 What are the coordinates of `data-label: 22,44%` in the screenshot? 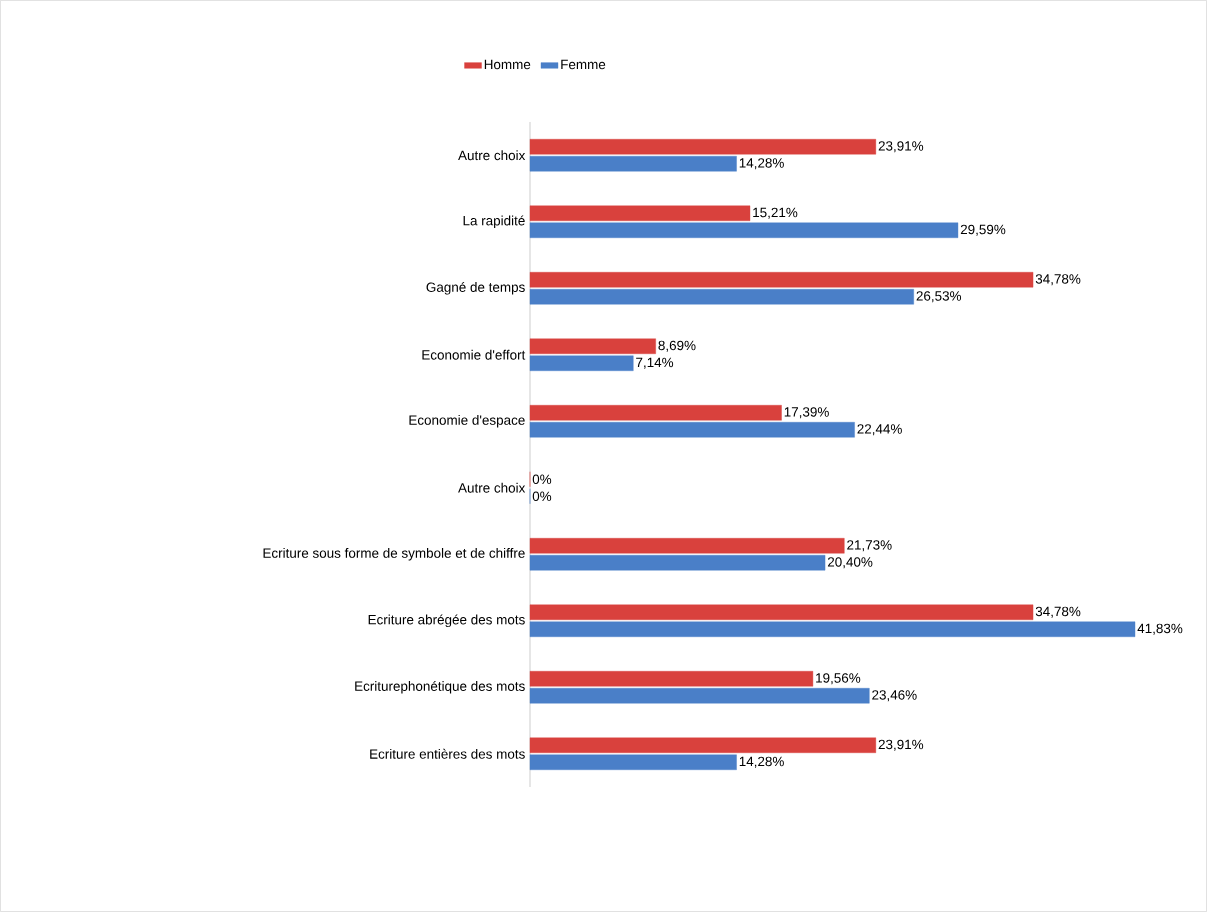 It's located at (879, 430).